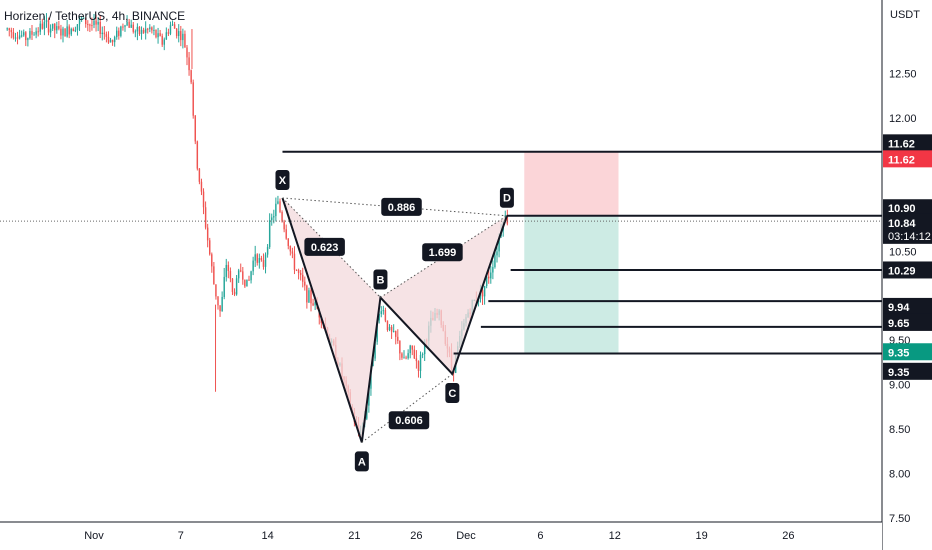 The width and height of the screenshot is (932, 550). What do you see at coordinates (907, 228) in the screenshot?
I see `price-tag-current` at bounding box center [907, 228].